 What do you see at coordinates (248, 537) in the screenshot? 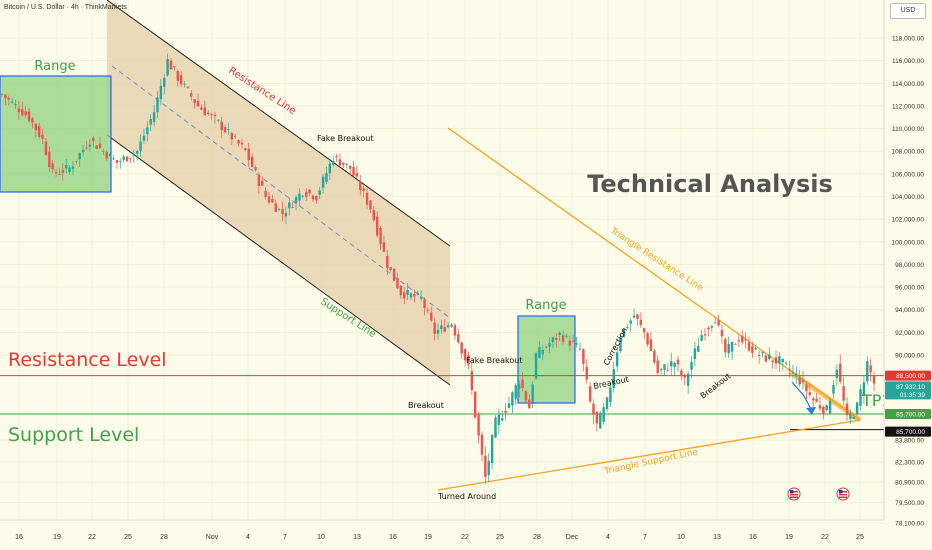
I see `time-tick-label: 4` at bounding box center [248, 537].